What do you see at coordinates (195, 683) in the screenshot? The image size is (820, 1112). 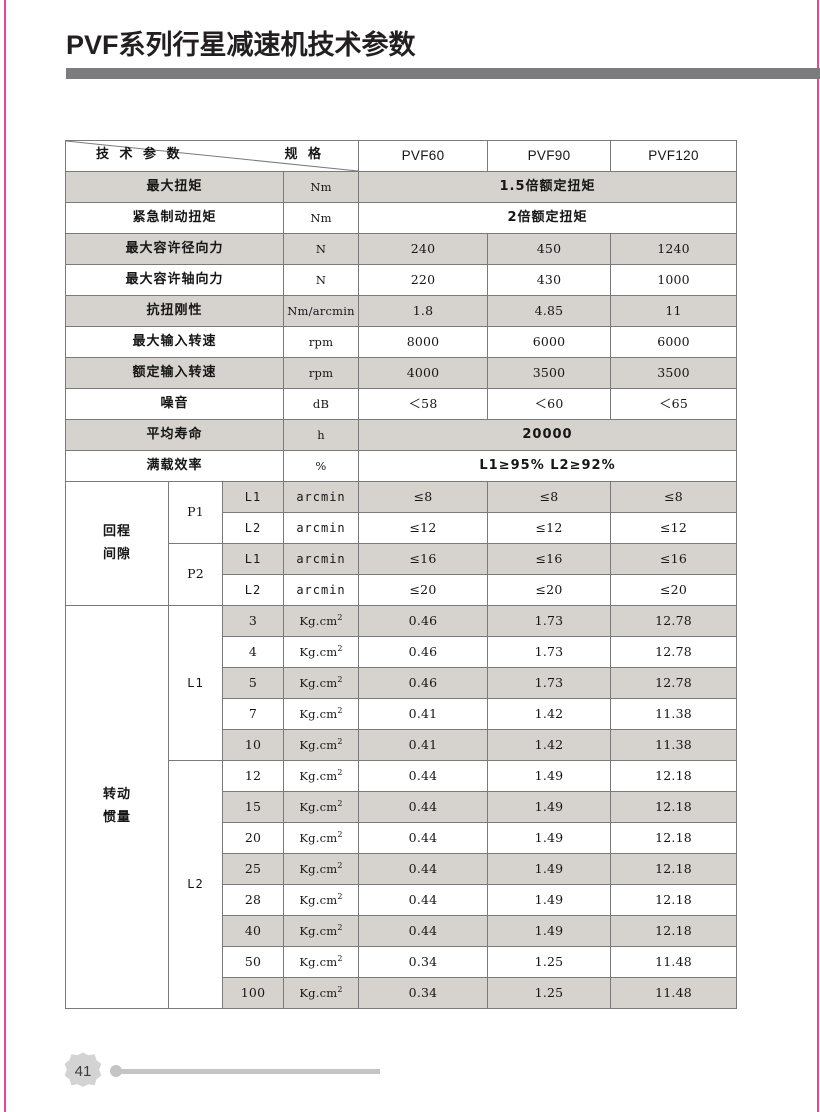 I see `inertia-stage-cell: L1` at bounding box center [195, 683].